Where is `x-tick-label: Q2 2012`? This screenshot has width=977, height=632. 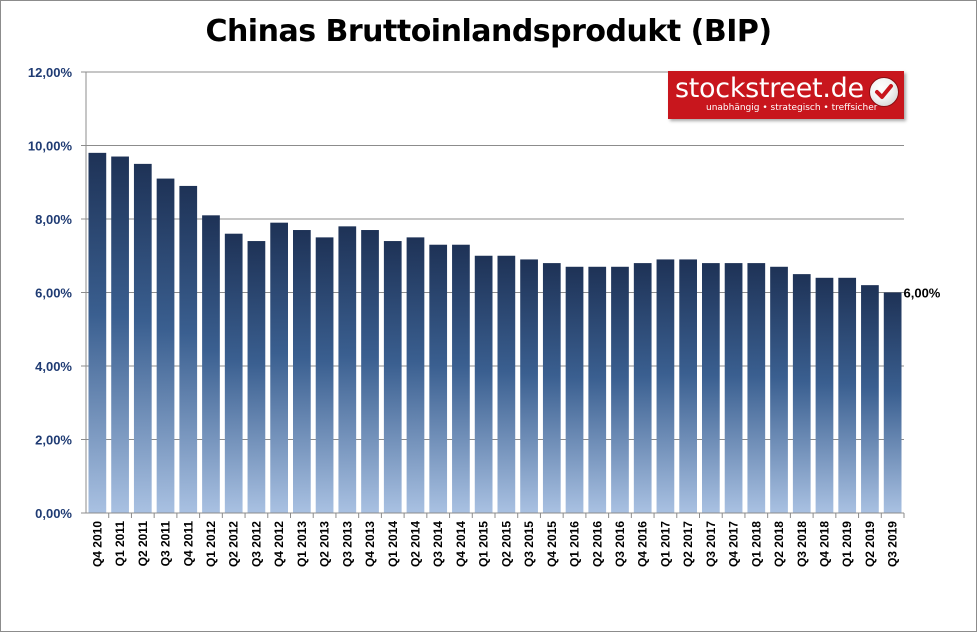
x-tick-label: Q2 2012 is located at coordinates (234, 544).